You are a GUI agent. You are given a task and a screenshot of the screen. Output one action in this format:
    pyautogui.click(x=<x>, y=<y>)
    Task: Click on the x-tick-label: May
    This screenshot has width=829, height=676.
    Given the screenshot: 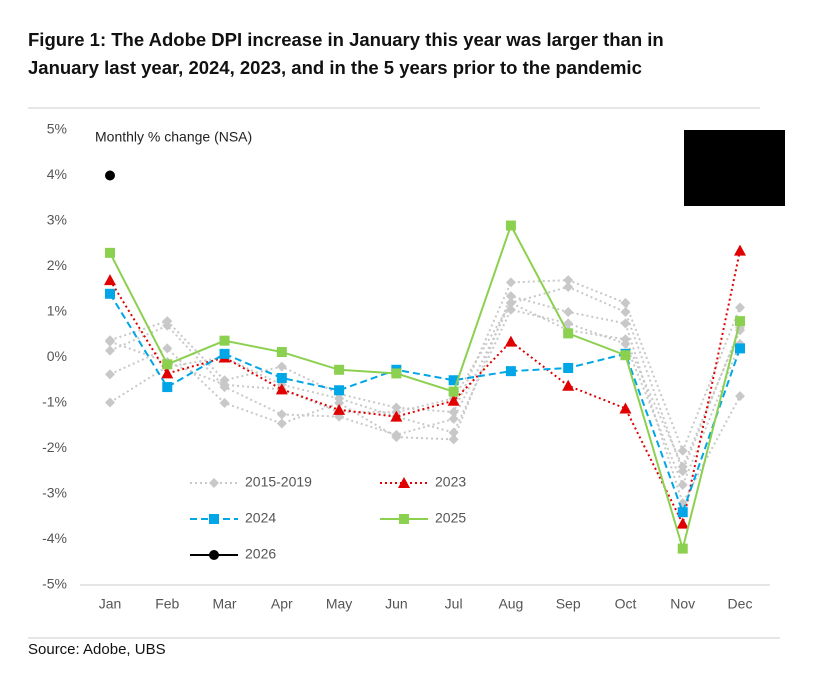 What is the action you would take?
    pyautogui.click(x=339, y=604)
    